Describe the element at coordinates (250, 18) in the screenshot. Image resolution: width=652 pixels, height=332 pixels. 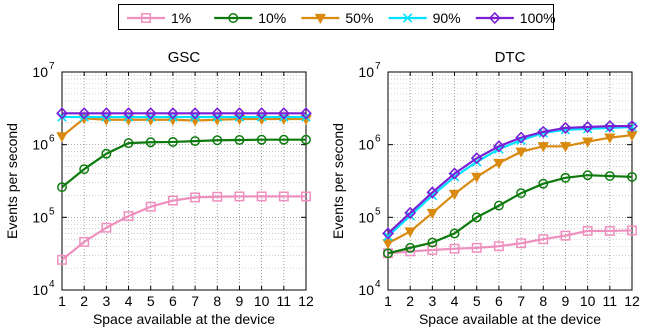
I see `legend-item: 10%` at that location.